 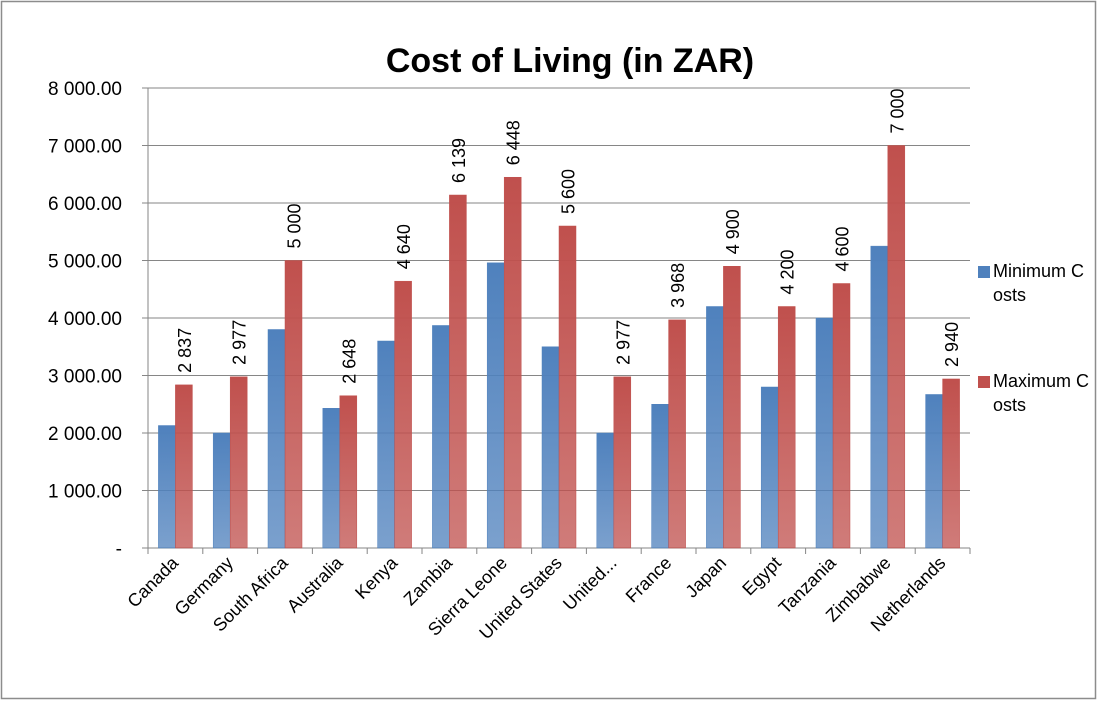 I want to click on data-label: 4 200, so click(x=788, y=271).